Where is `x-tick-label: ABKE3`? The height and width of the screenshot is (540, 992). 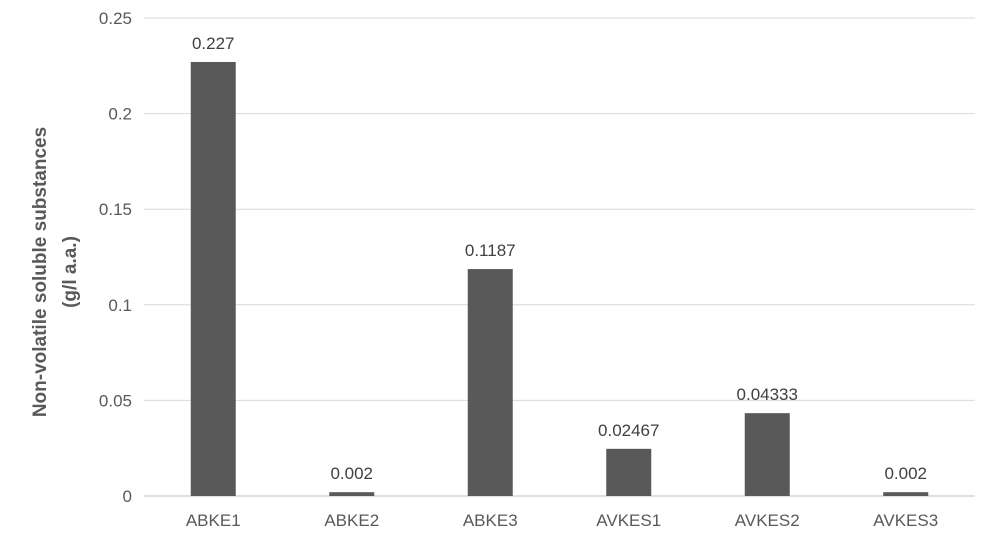 x-tick-label: ABKE3 is located at coordinates (490, 520).